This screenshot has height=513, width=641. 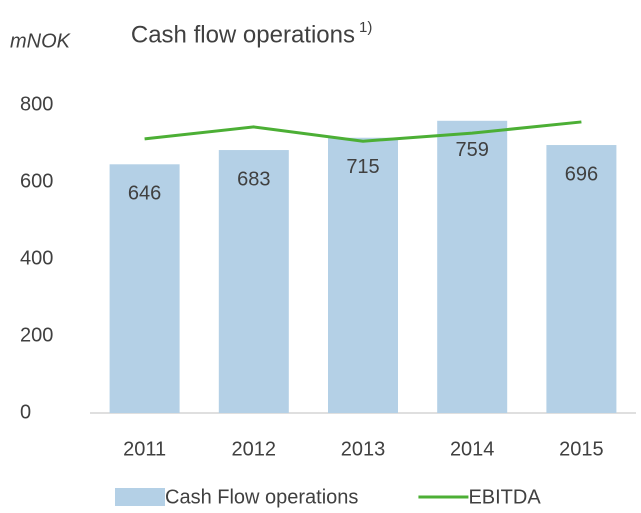 I want to click on y-tick-label: 800, so click(x=36, y=104).